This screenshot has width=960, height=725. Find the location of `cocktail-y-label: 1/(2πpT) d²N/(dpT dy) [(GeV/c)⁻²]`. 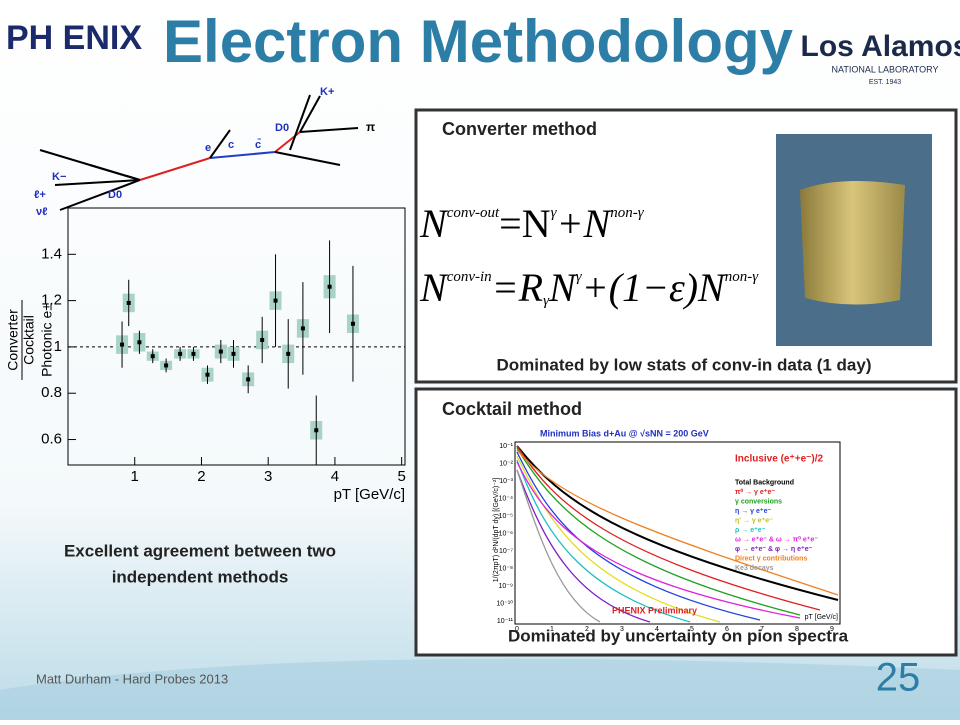

cocktail-y-label: 1/(2πpT) d²N/(dpT dy) [(GeV/c)⁻²] is located at coordinates (496, 530).